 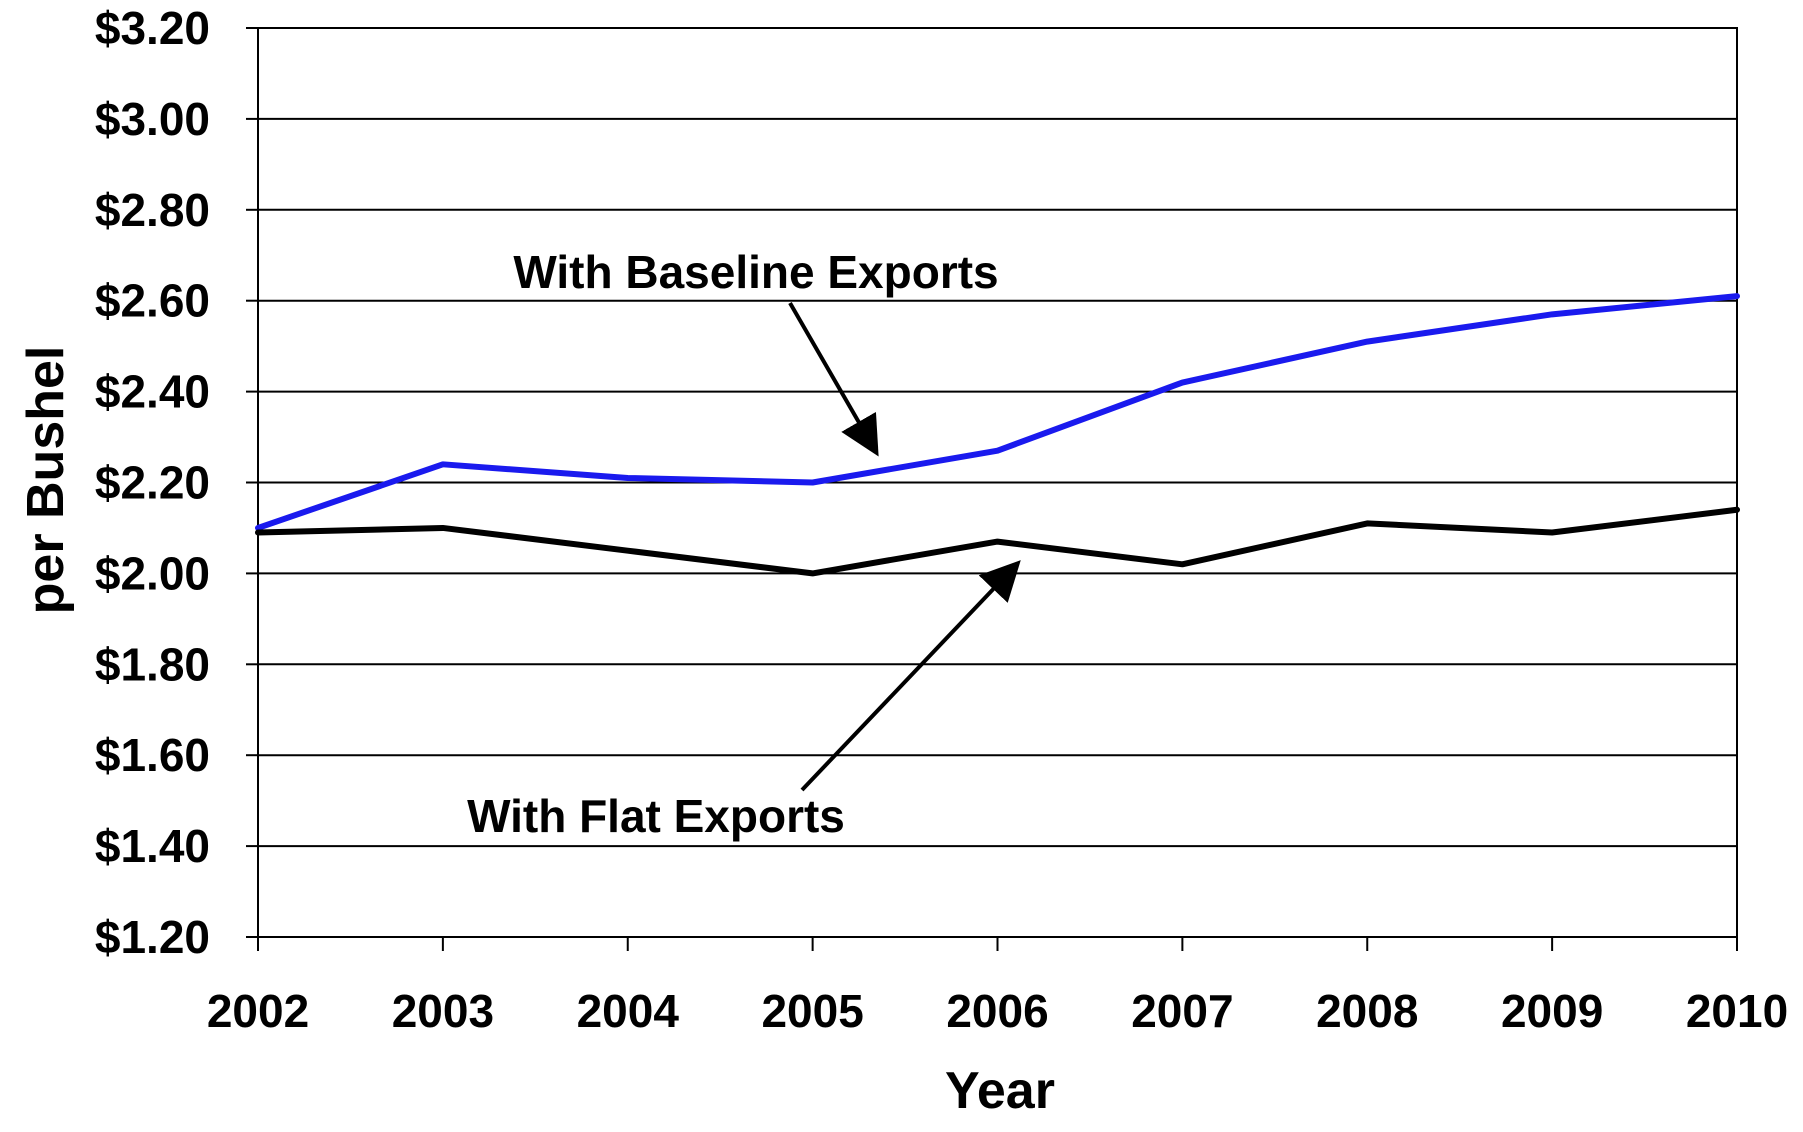 I want to click on x-tick-label: 2010, so click(x=1737, y=1011).